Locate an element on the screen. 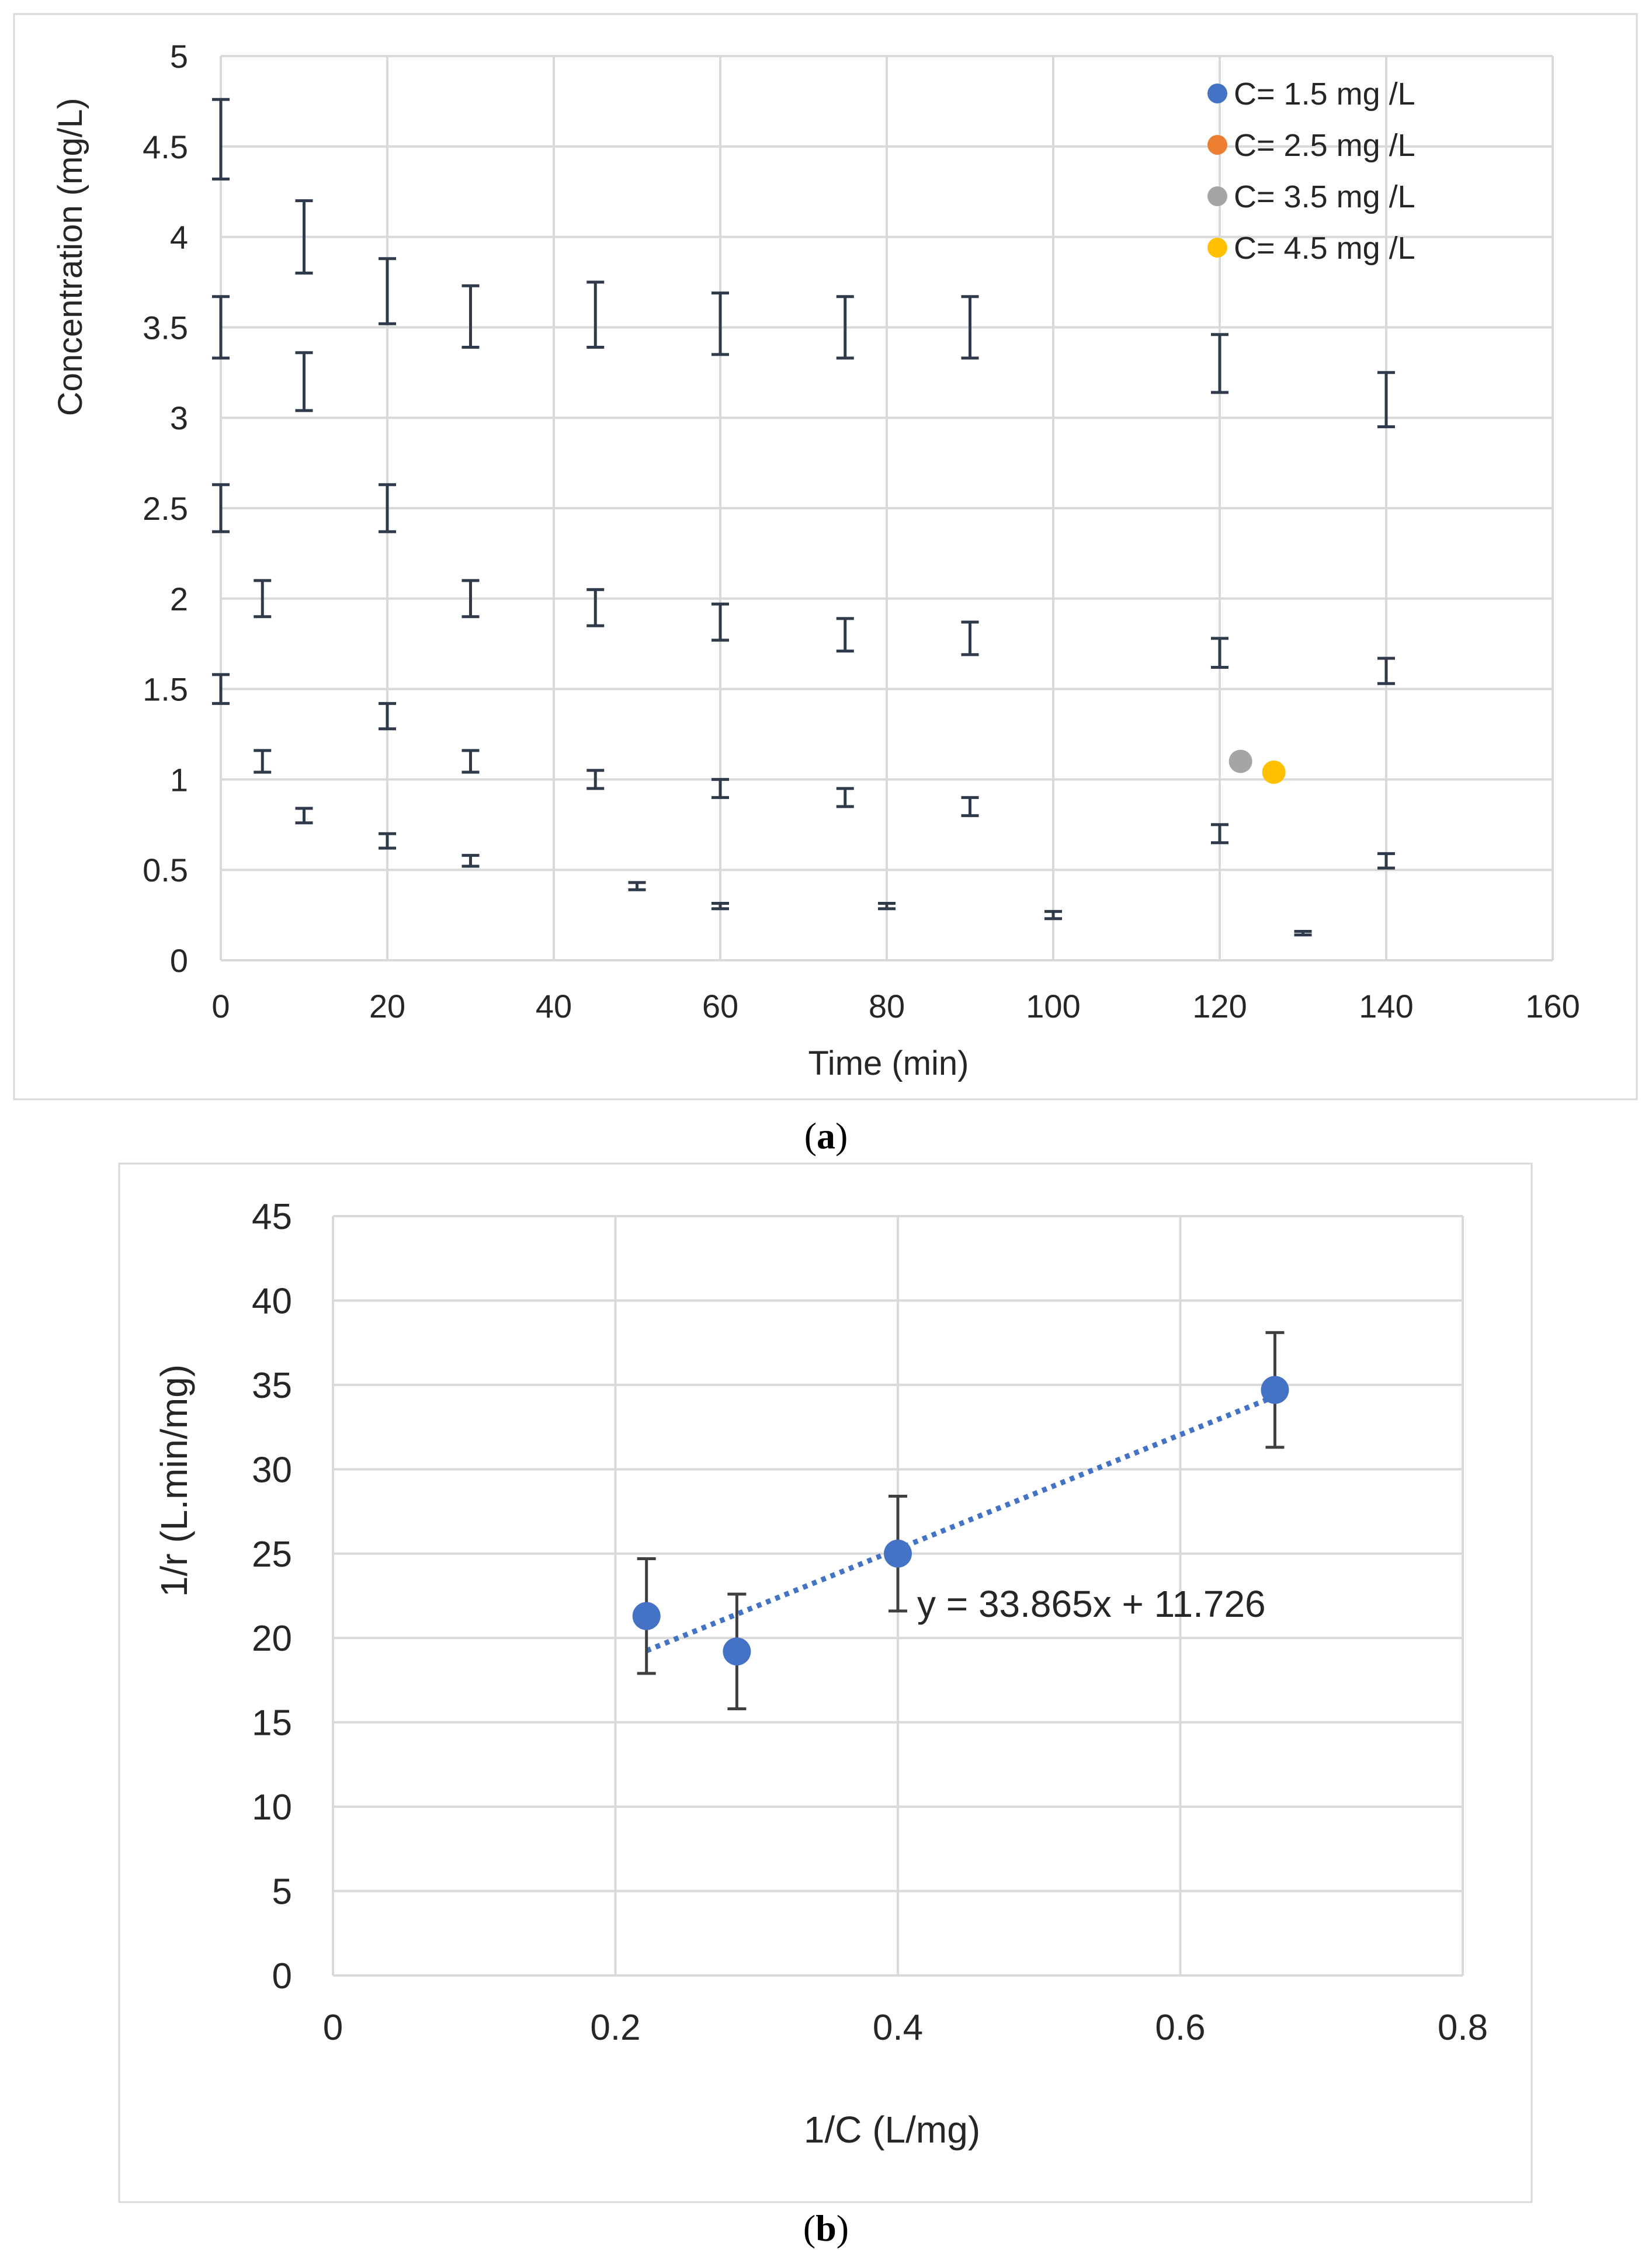  chart-b-y-tick-label: 0 is located at coordinates (282, 1976).